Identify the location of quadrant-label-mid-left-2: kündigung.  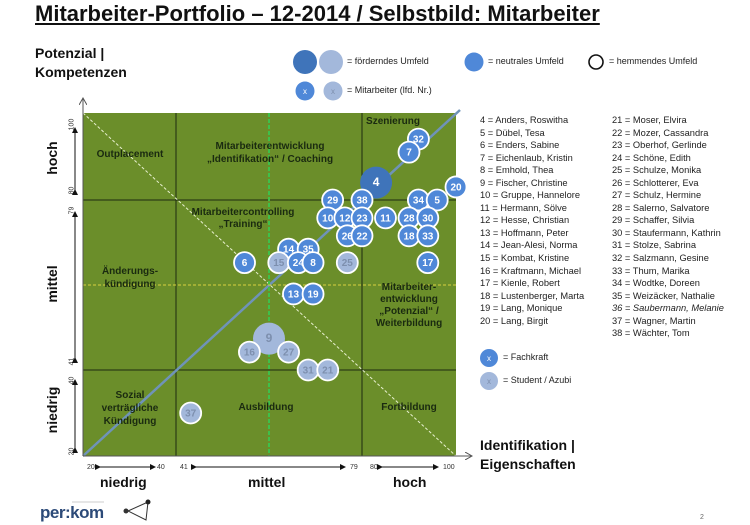
(130, 284).